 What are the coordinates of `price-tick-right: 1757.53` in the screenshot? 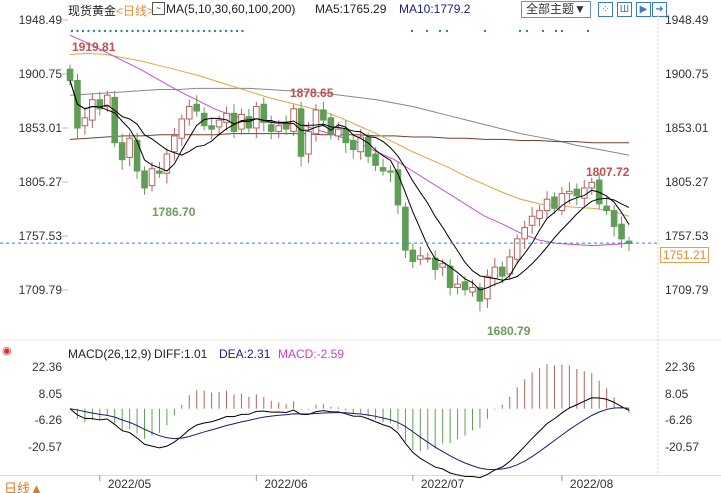 It's located at (687, 236).